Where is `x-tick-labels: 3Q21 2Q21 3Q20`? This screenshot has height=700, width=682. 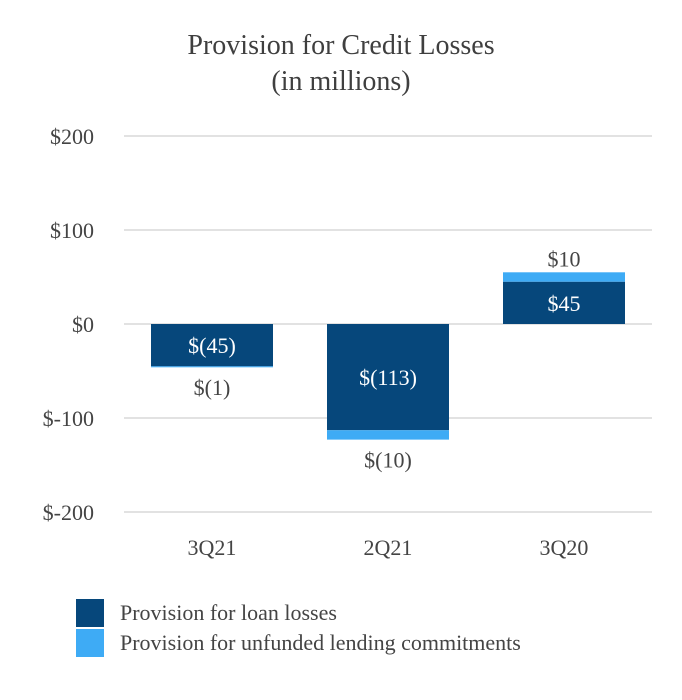 x-tick-labels: 3Q21 2Q21 3Q20 is located at coordinates (388, 547).